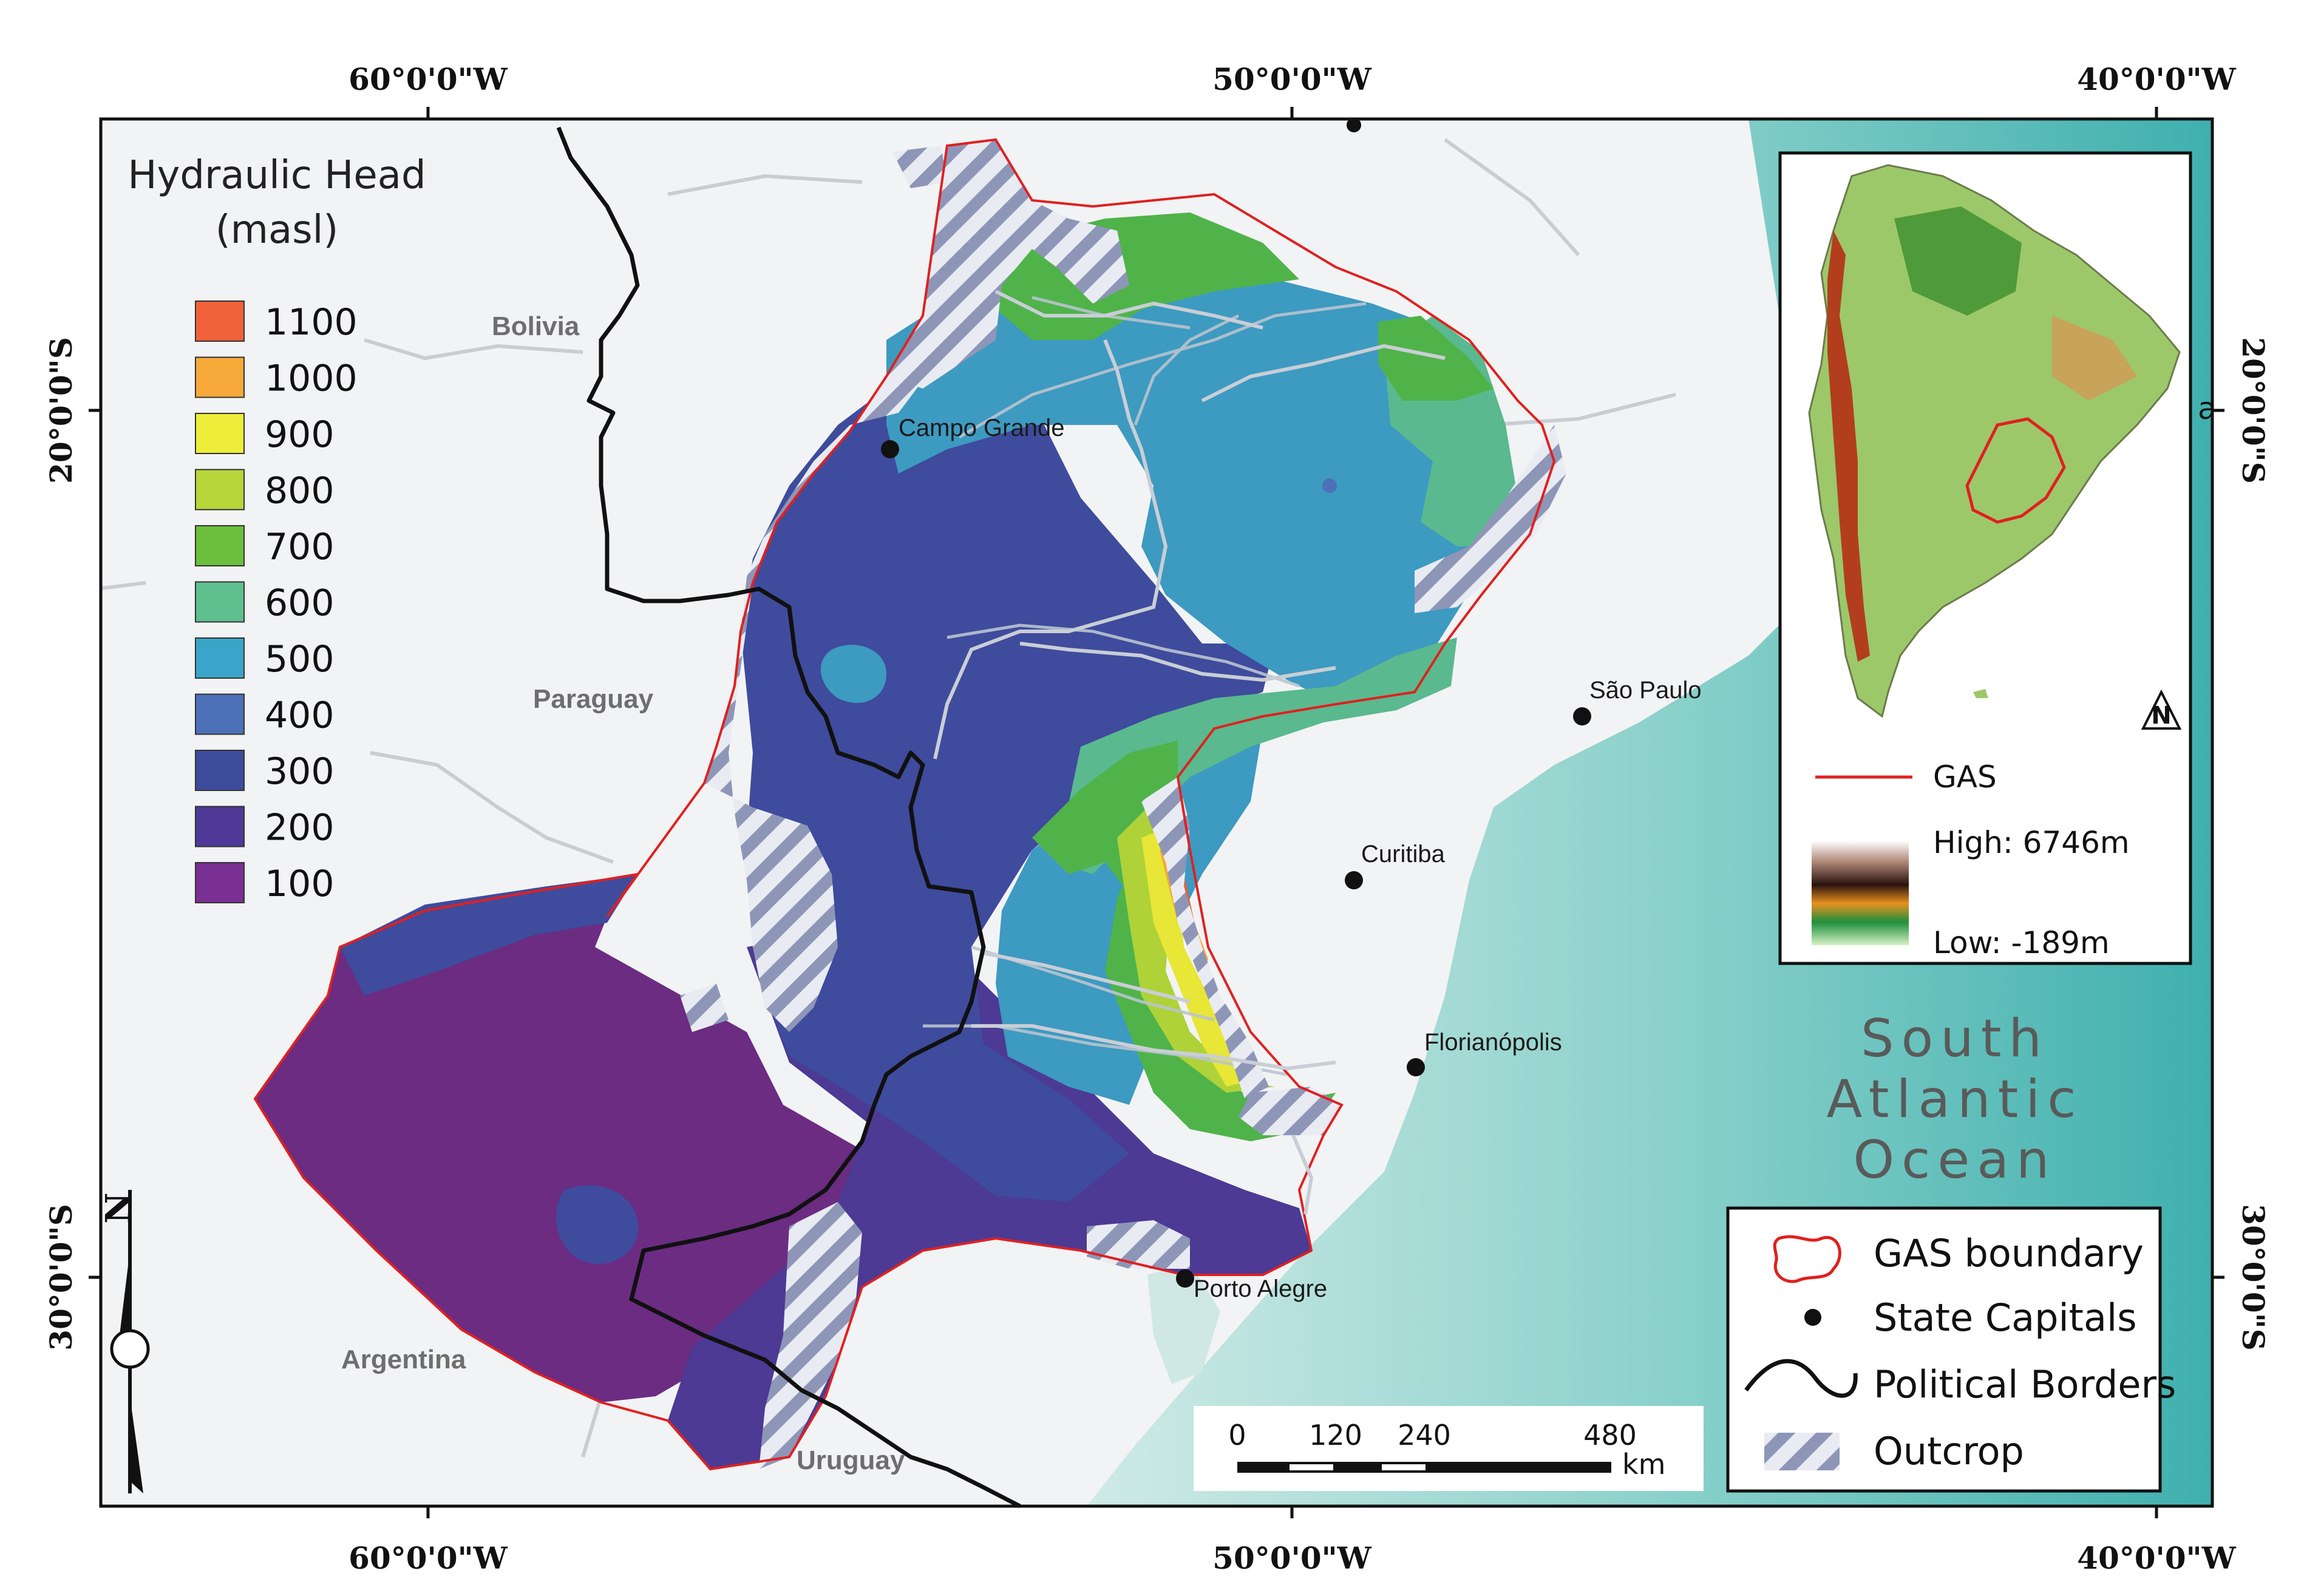 This screenshot has height=1596, width=2304. I want to click on inset-north-arrow: N, so click(2161, 709).